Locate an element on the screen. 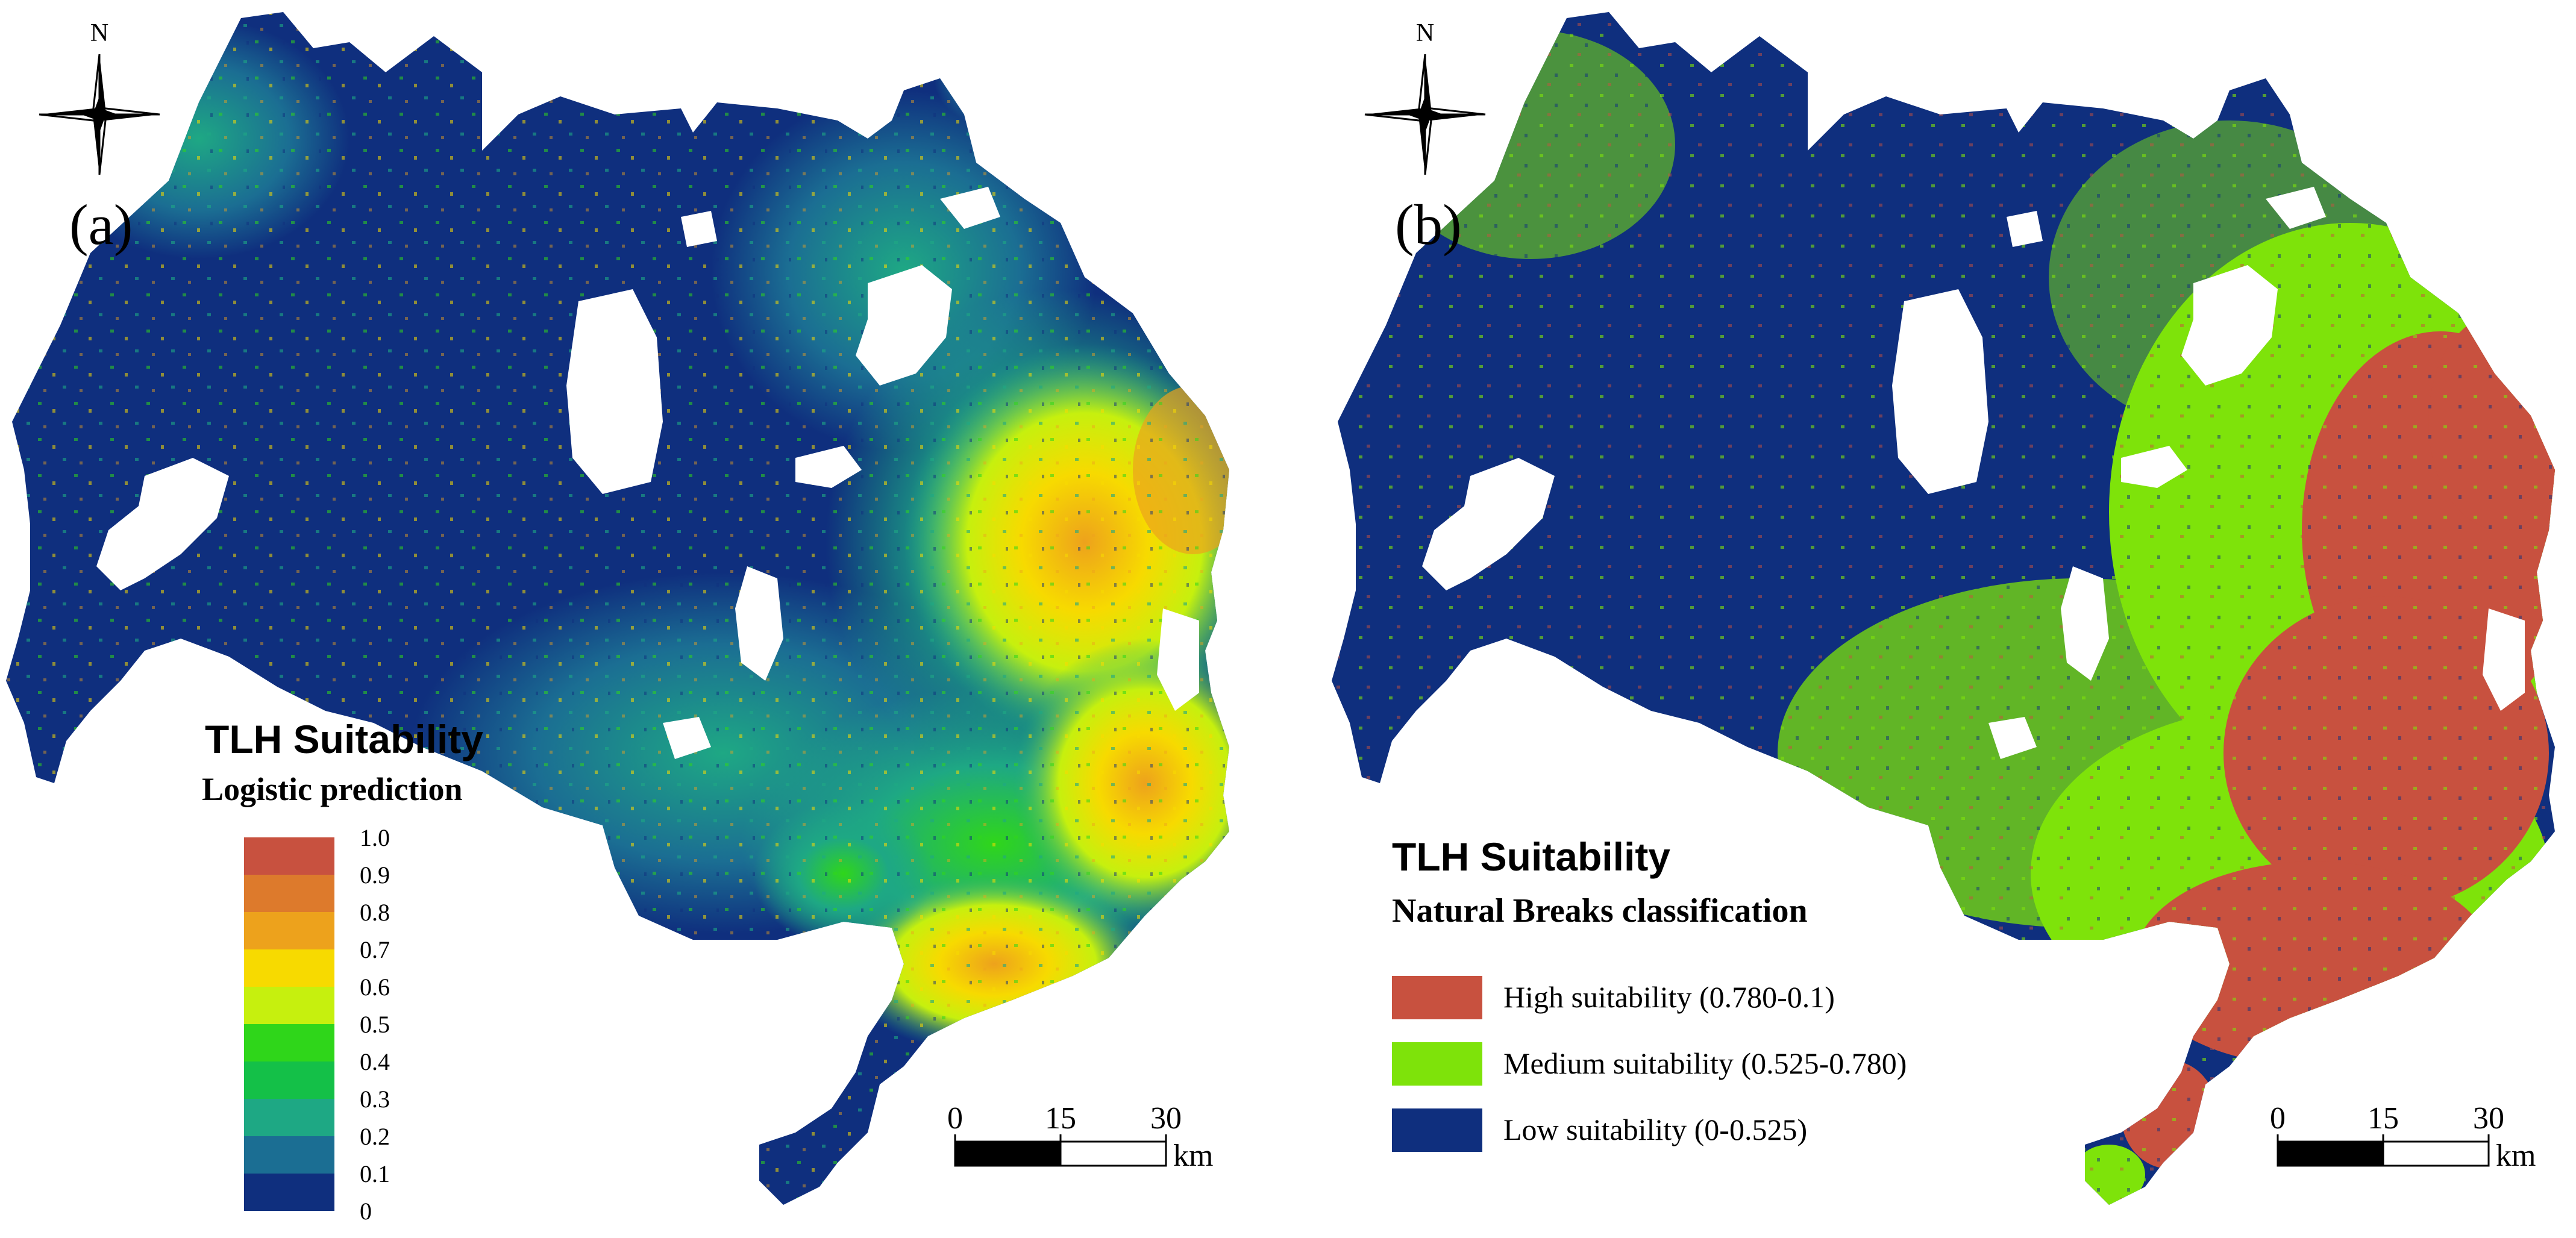  legend-tick-label: 0.3 is located at coordinates (375, 1099).